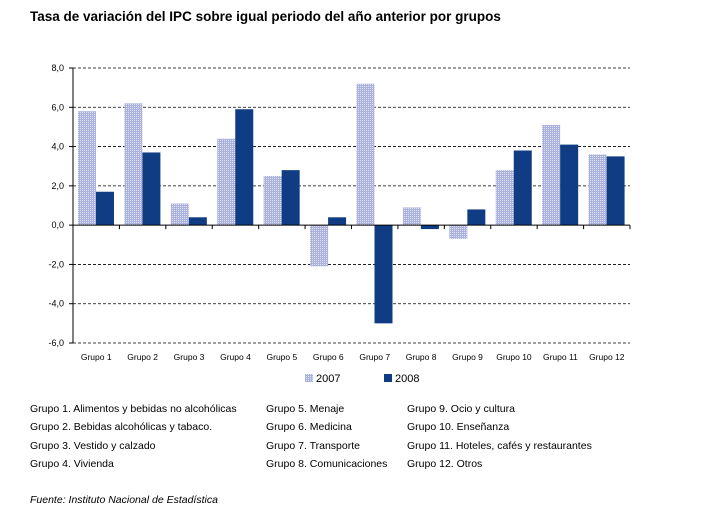 The width and height of the screenshot is (701, 518). Describe the element at coordinates (121, 427) in the screenshot. I see `note-grupo-2: Grupo 2. Bebidas alcohólicas y tabaco.` at that location.